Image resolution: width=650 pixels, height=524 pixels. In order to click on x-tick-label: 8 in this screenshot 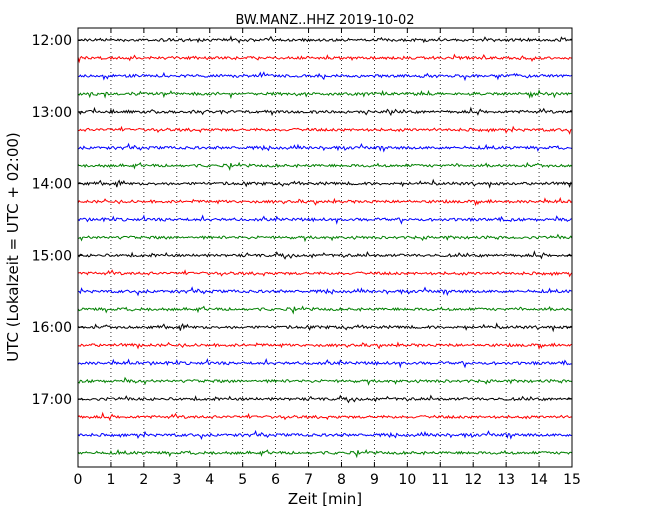, I will do `click(341, 480)`.